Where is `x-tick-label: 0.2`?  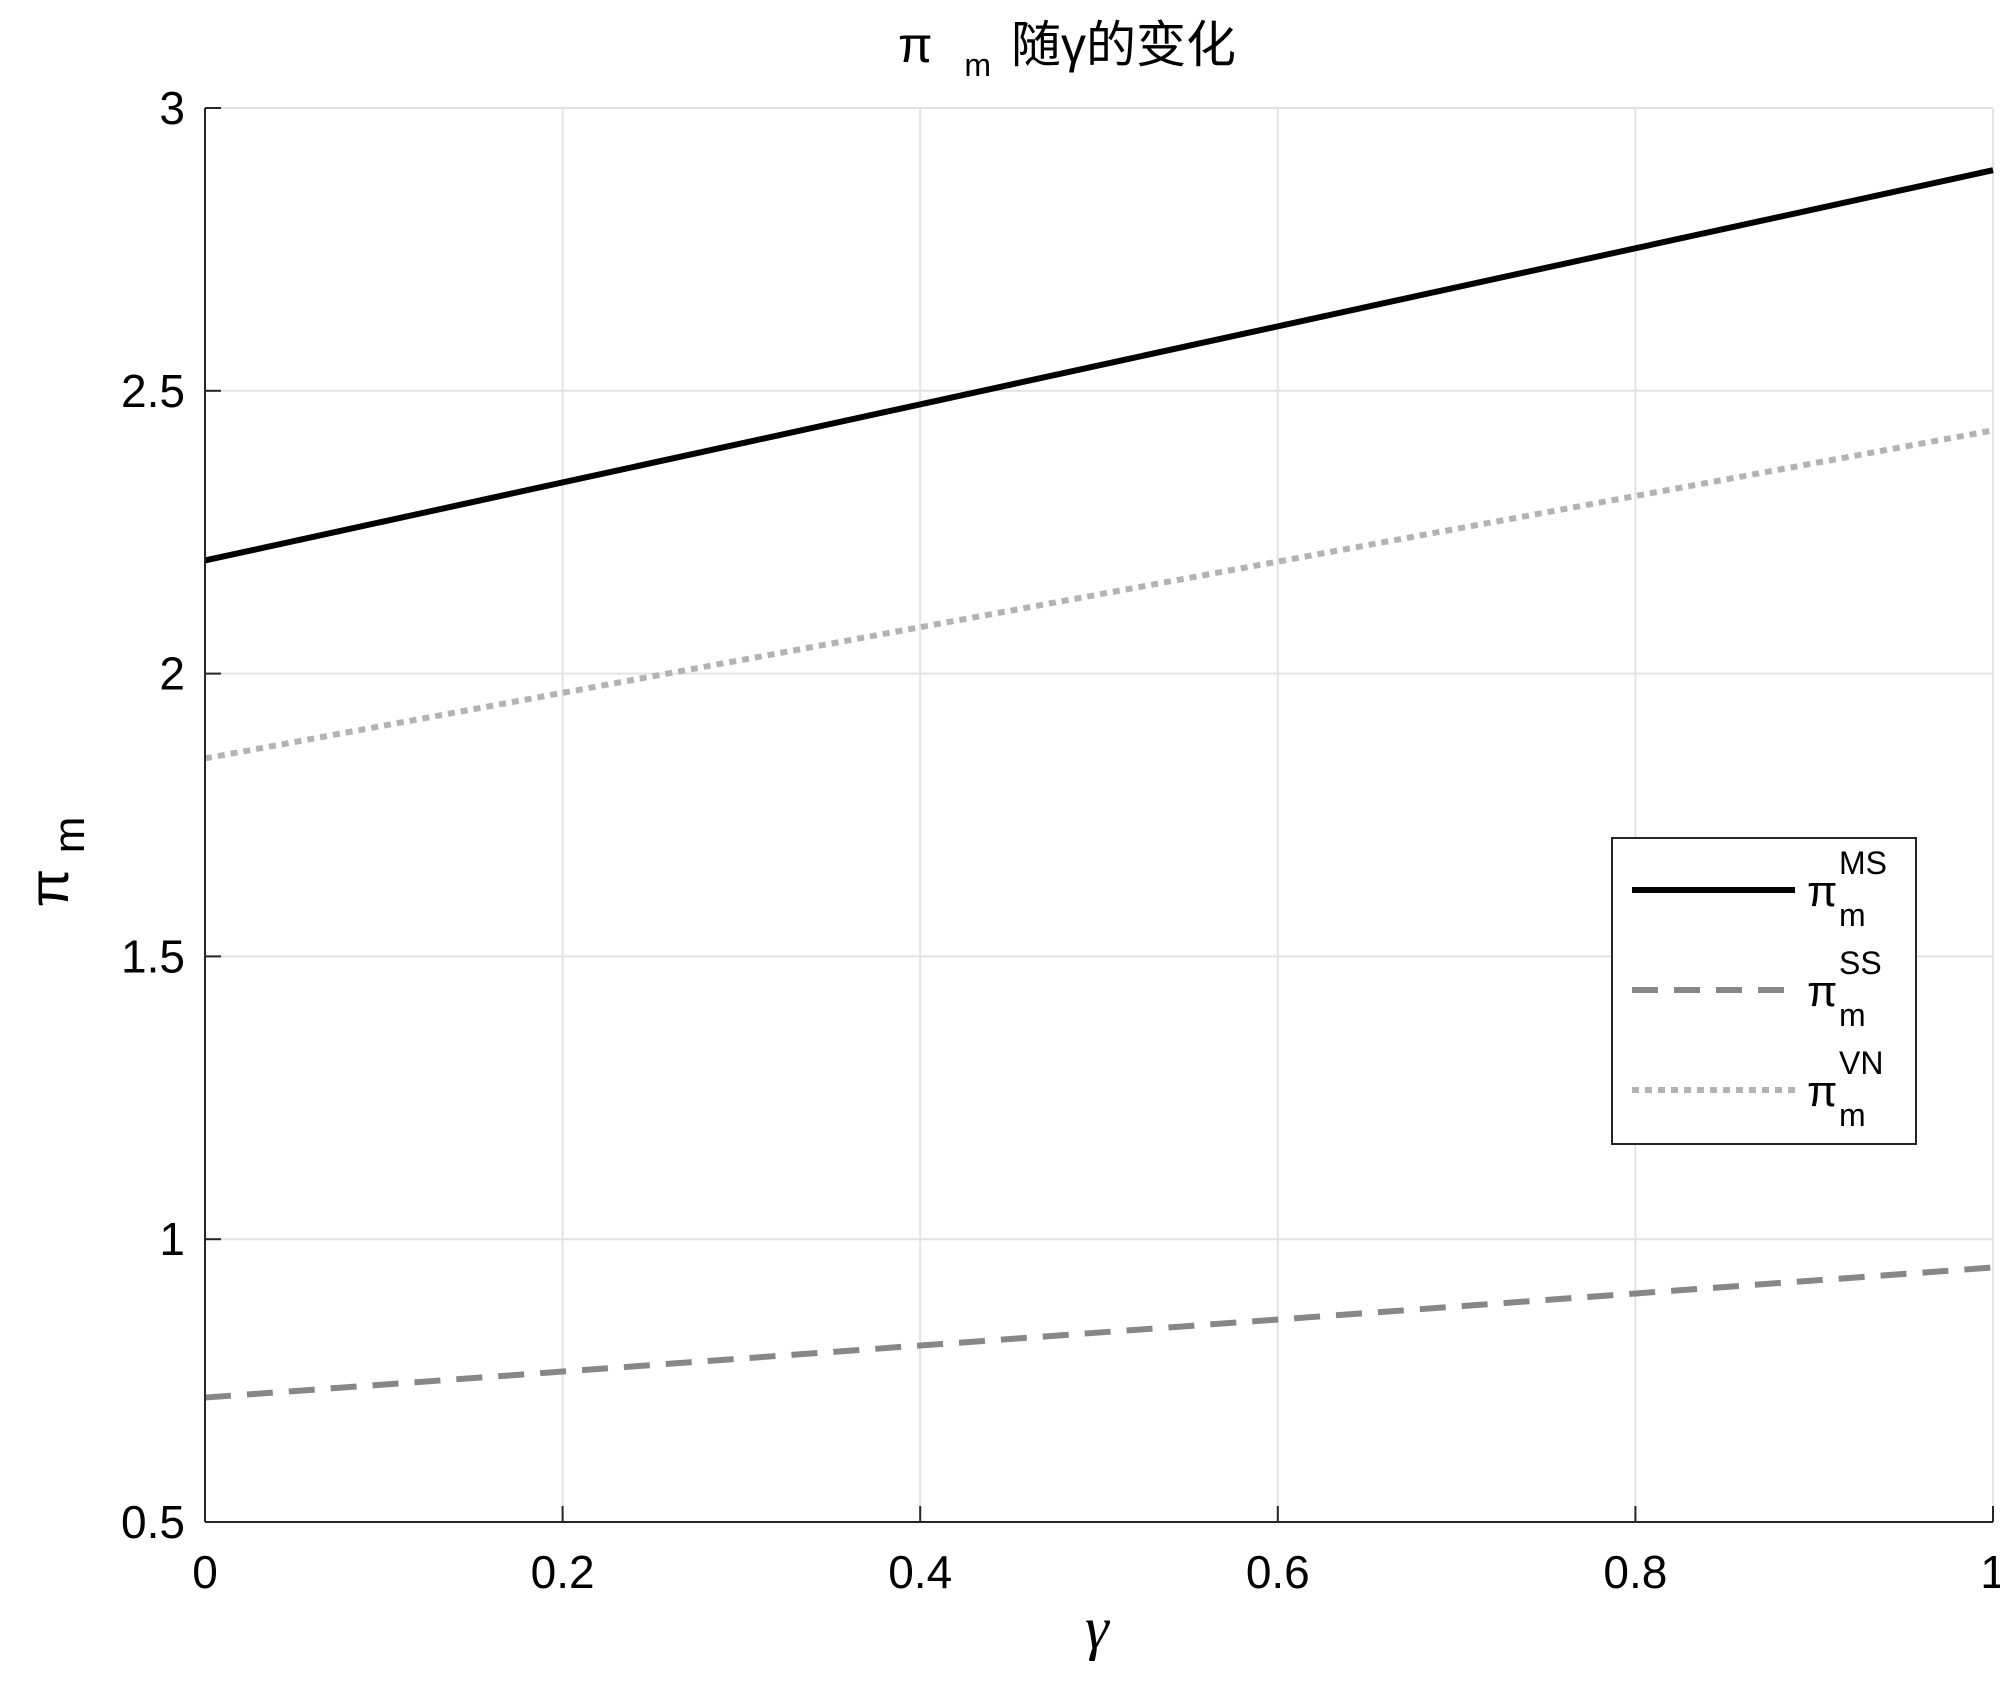
x-tick-label: 0.2 is located at coordinates (563, 1572).